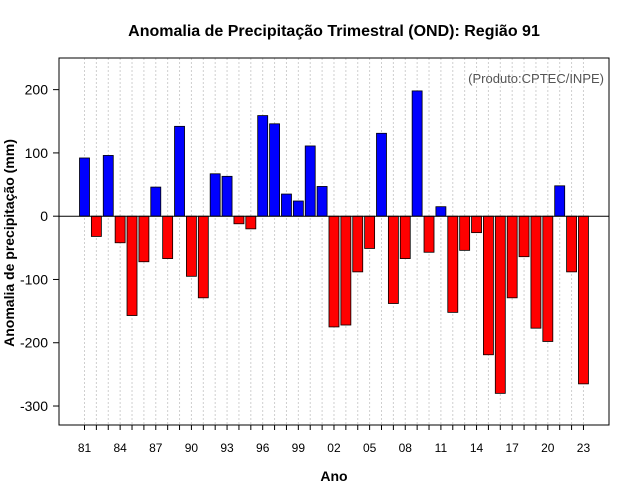 The image size is (640, 500). What do you see at coordinates (477, 448) in the screenshot?
I see `x-tick-label: 14` at bounding box center [477, 448].